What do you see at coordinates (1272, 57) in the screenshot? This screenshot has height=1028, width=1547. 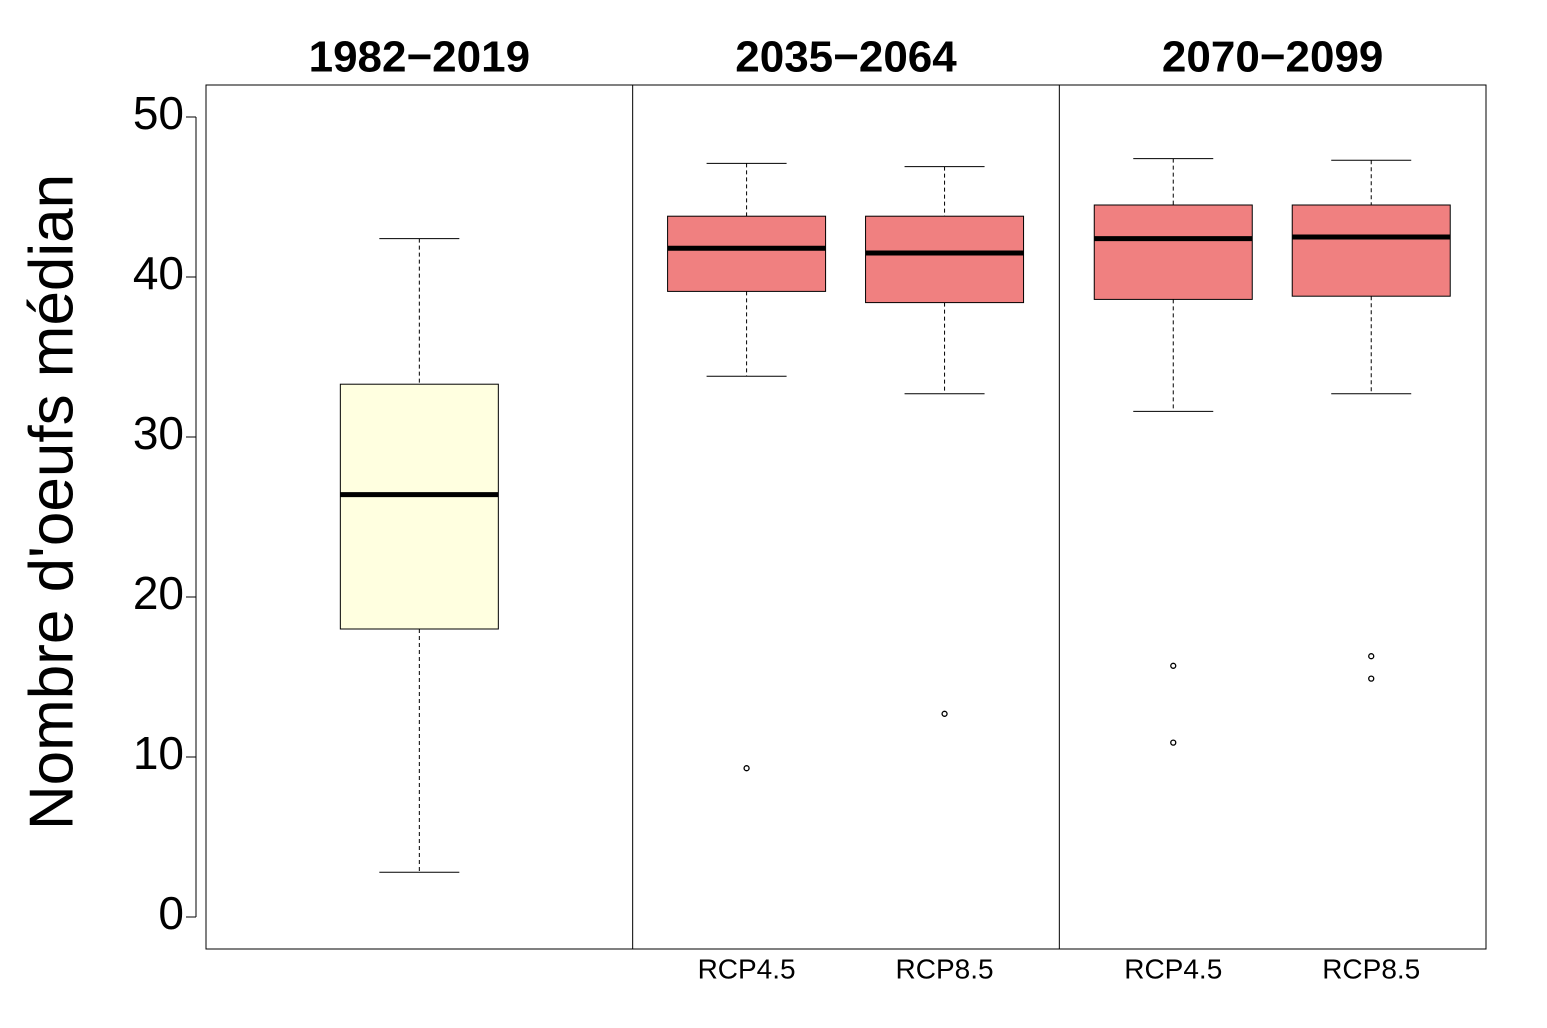 I see `panel-title: 2070−2099` at bounding box center [1272, 57].